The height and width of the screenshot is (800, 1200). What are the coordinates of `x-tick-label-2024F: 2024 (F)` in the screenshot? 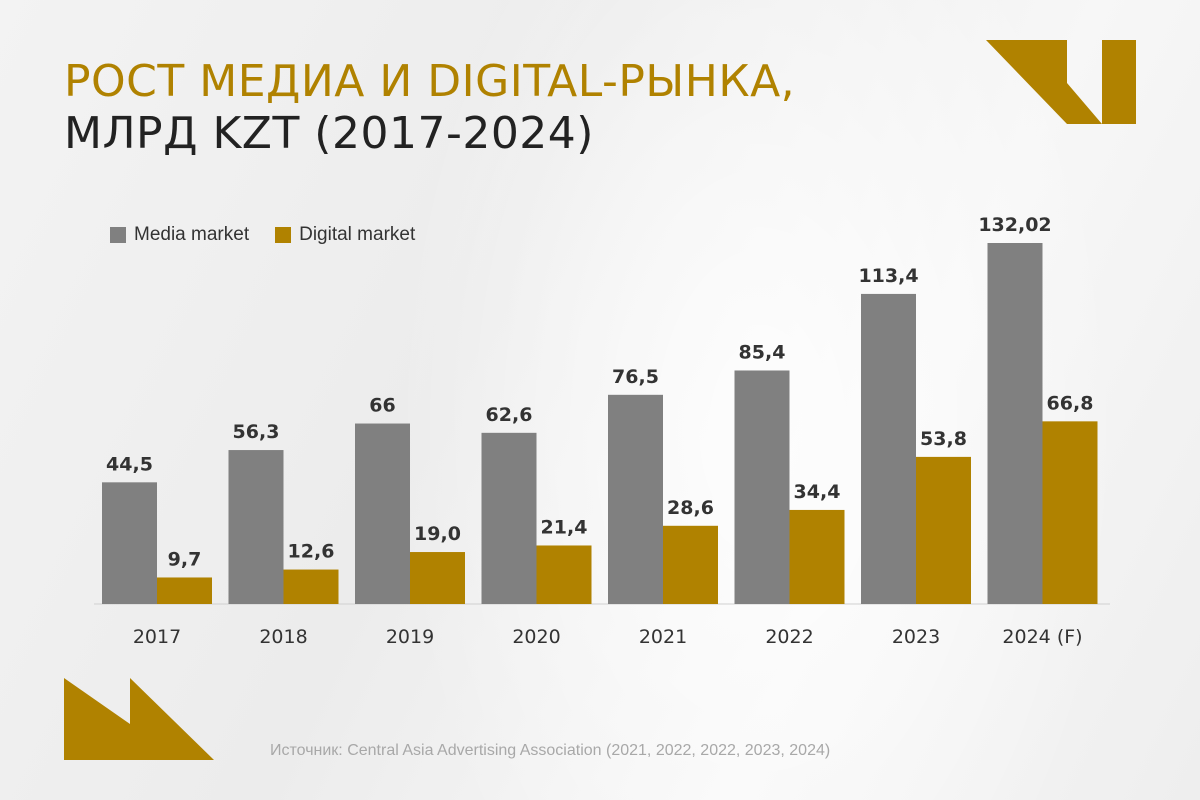 It's located at (1042, 637).